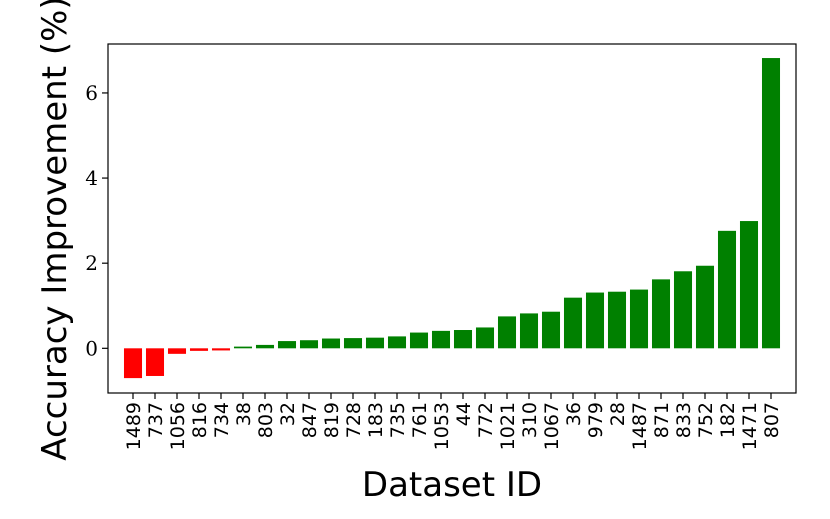  I want to click on x-tick-label: 803, so click(266, 420).